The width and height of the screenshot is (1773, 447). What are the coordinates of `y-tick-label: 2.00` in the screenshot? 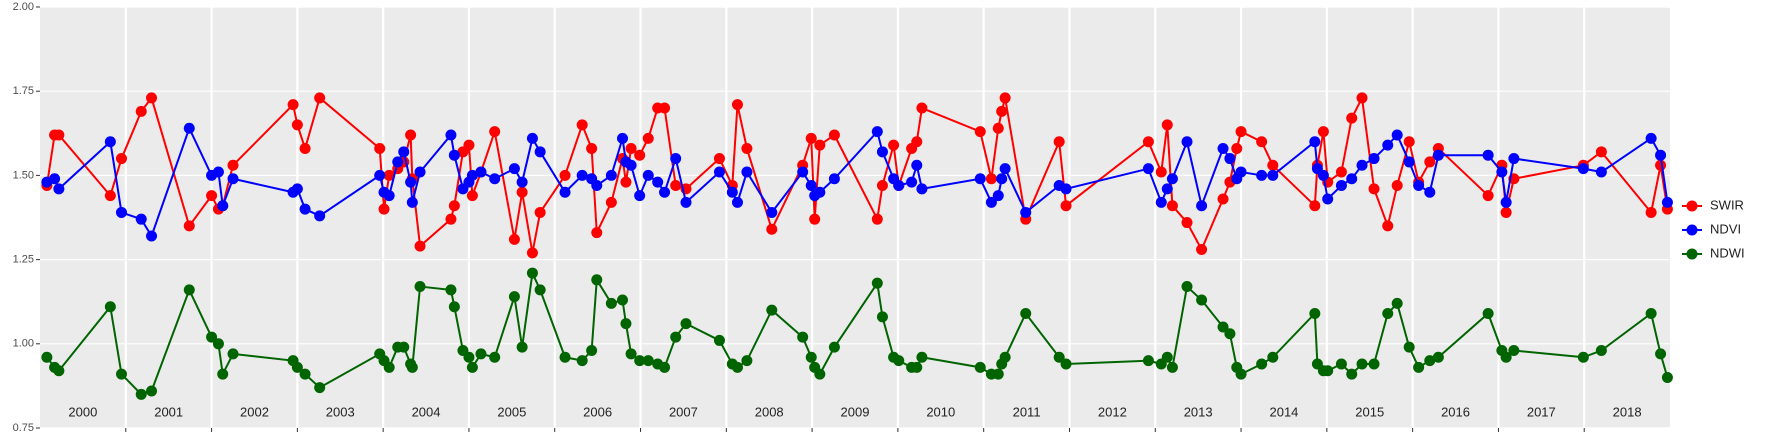 It's located at (23, 7).